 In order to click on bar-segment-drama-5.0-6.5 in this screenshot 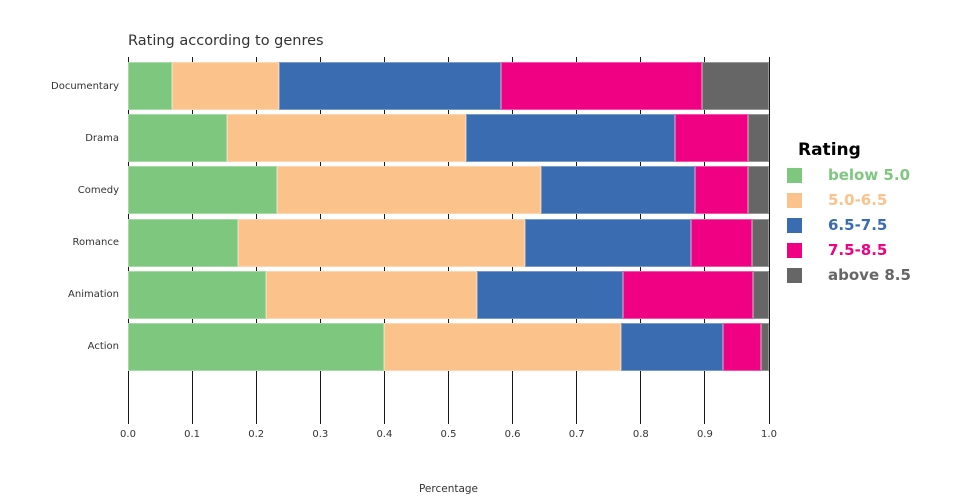, I will do `click(346, 138)`.